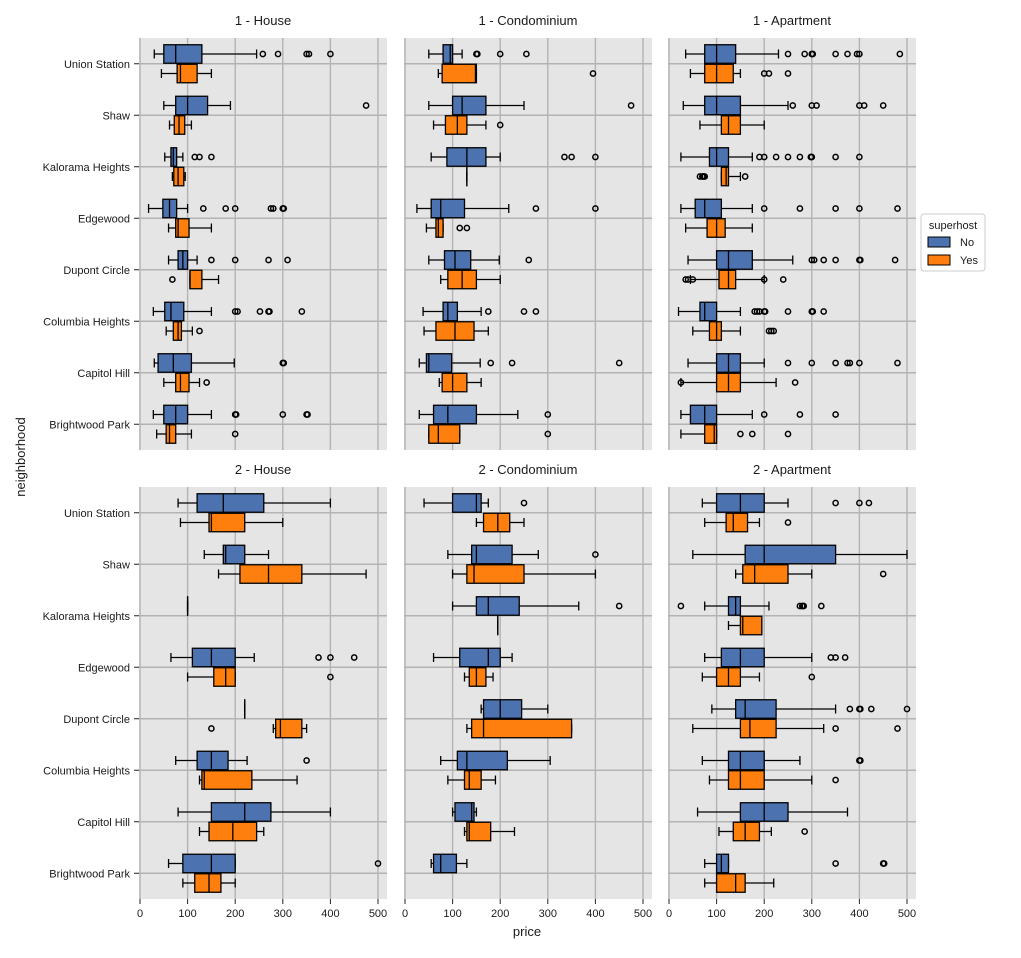 Image resolution: width=1021 pixels, height=958 pixels. I want to click on y-tick-label: Union Station, so click(97, 514).